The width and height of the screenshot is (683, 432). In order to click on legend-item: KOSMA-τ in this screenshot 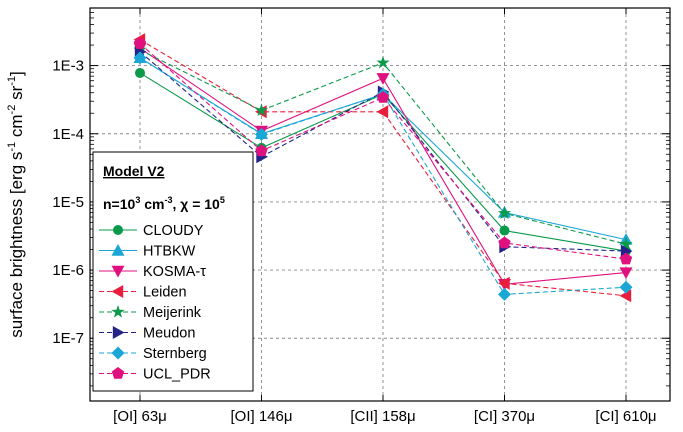, I will do `click(152, 272)`.